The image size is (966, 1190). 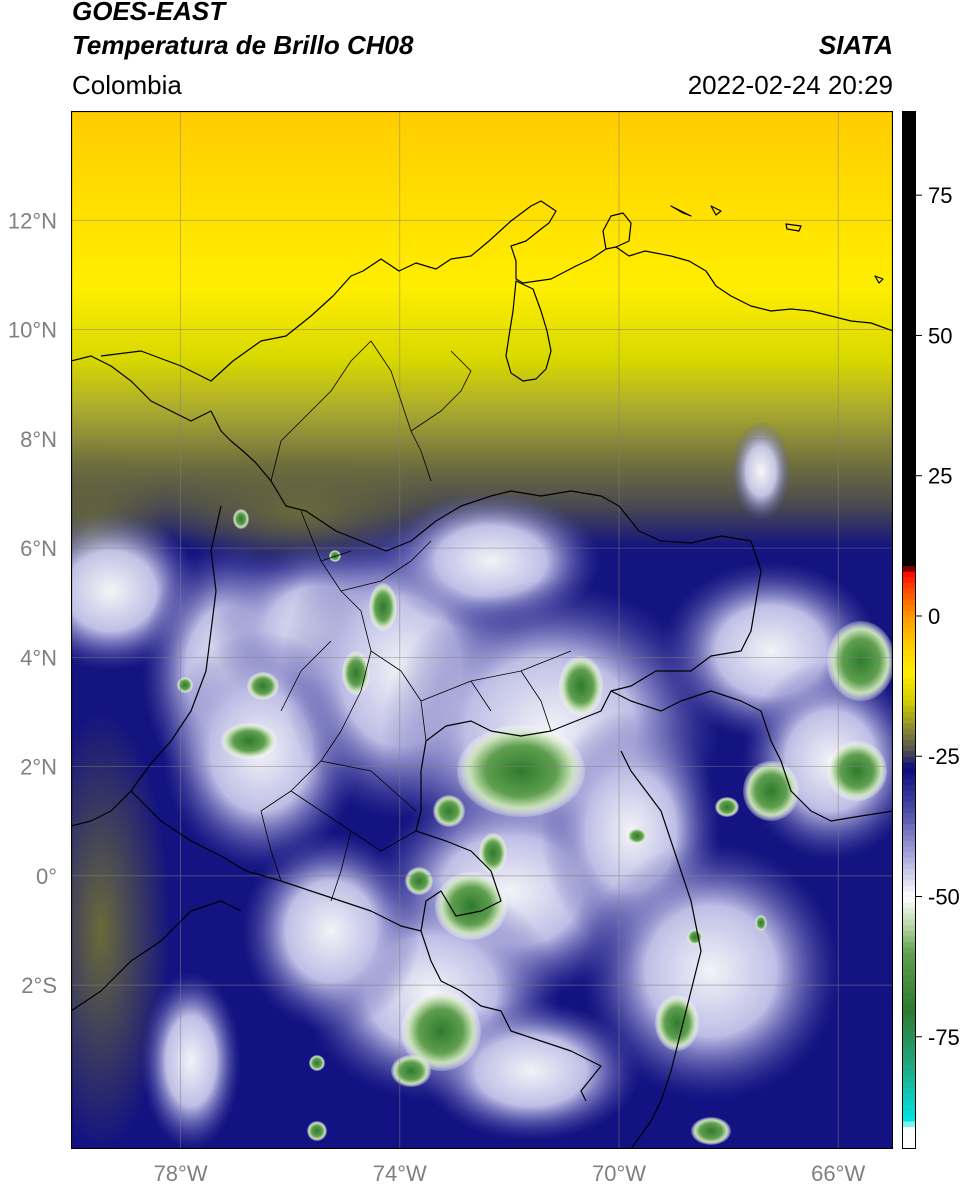 I want to click on agency-label: SIATA, so click(x=855, y=45).